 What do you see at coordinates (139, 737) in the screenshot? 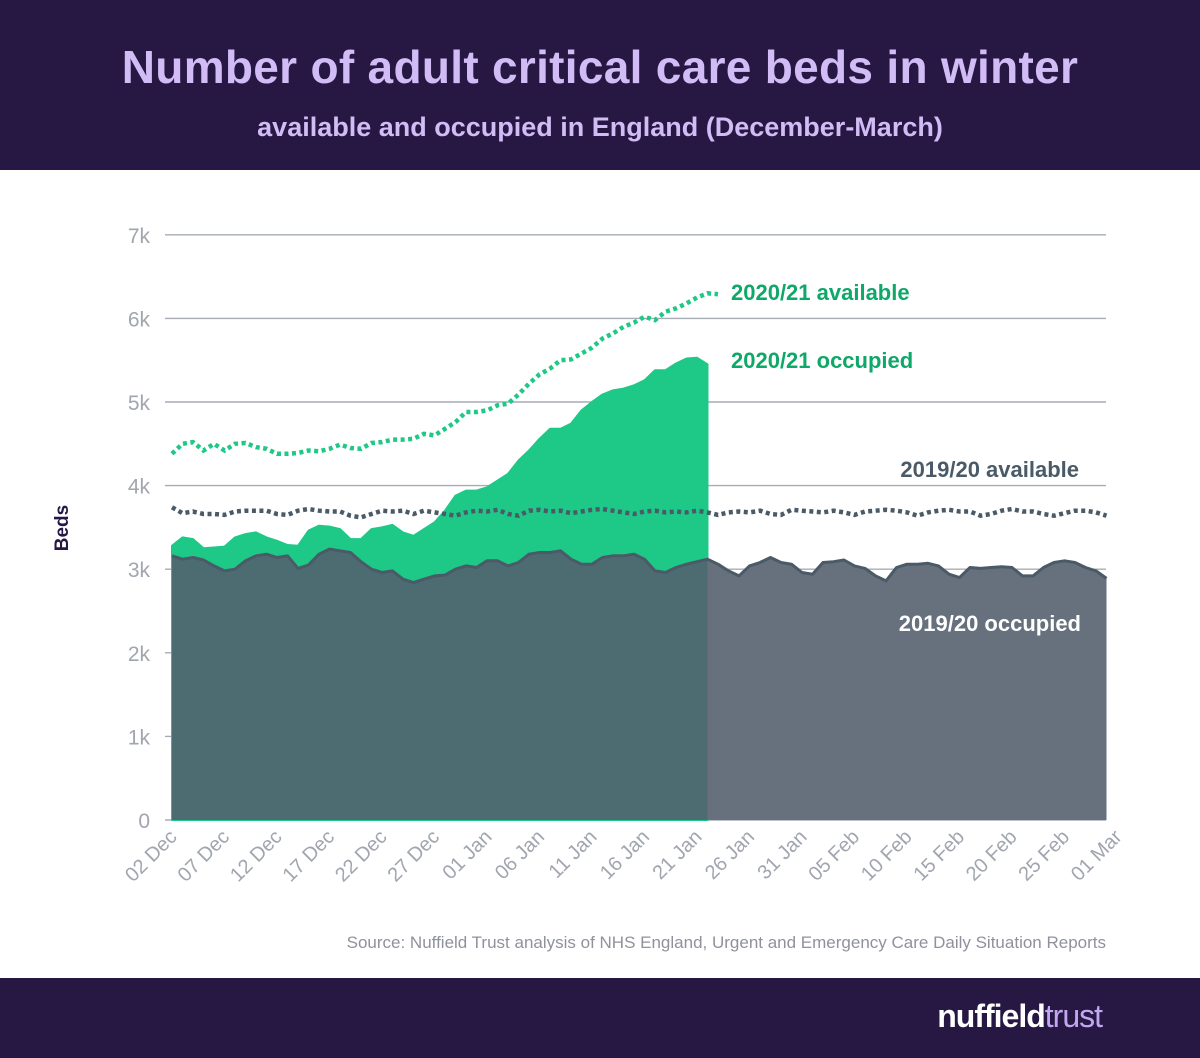
I see `y-tick-label: 1k` at bounding box center [139, 737].